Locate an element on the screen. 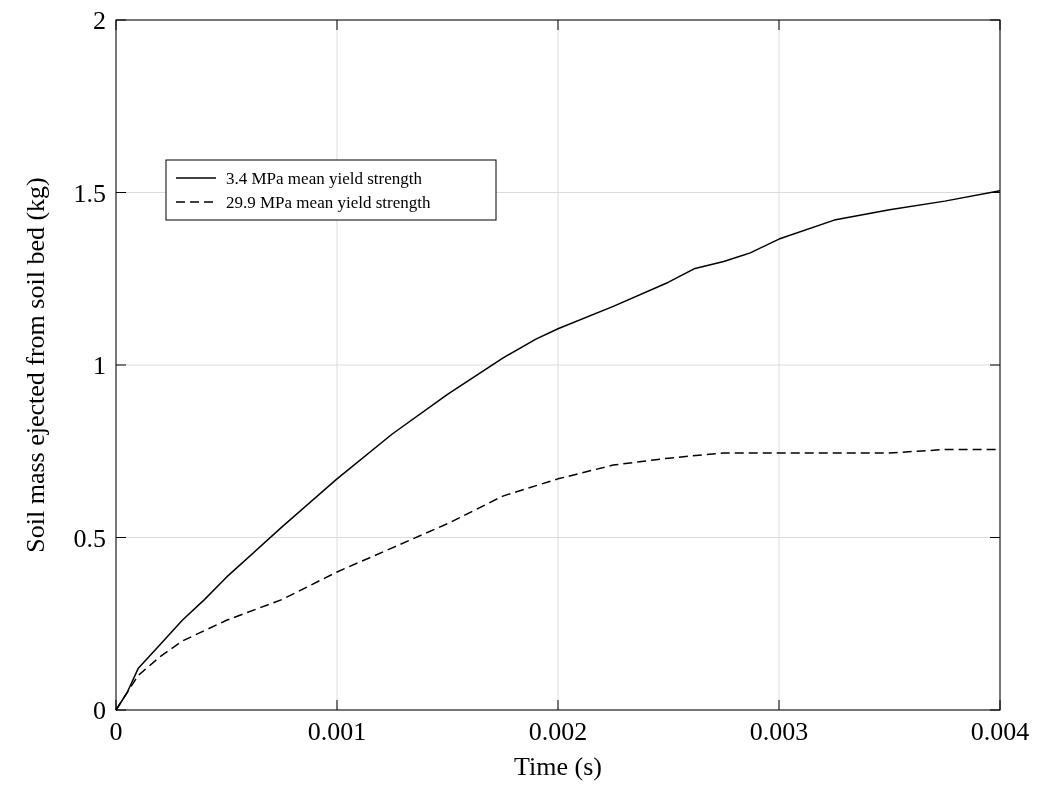  x-tick-label: 0.003 is located at coordinates (779, 731).